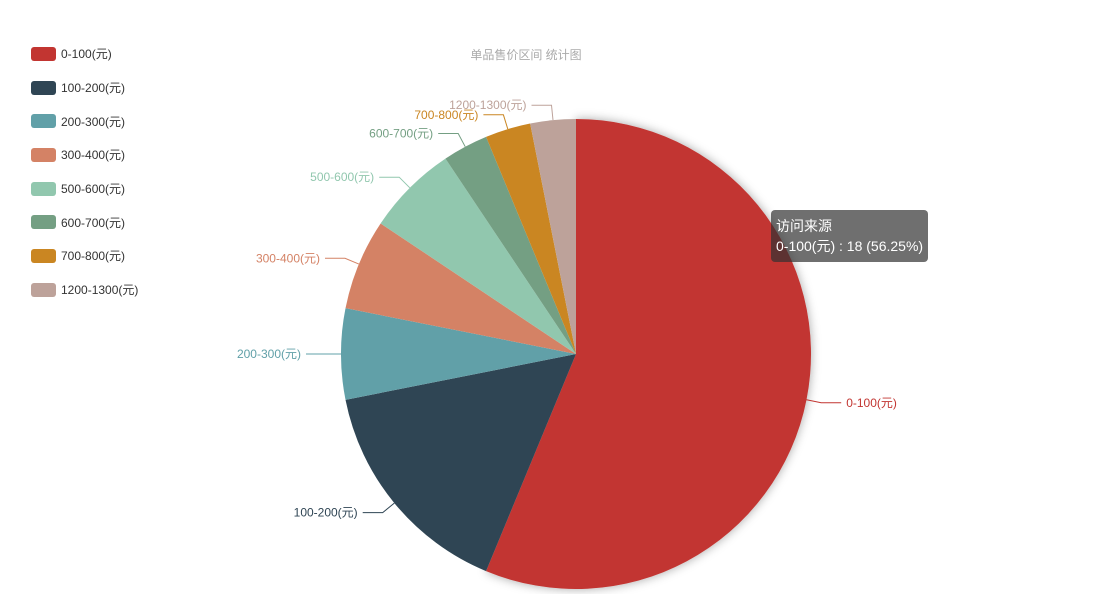  I want to click on slice-label: 300-400(元), so click(288, 258).